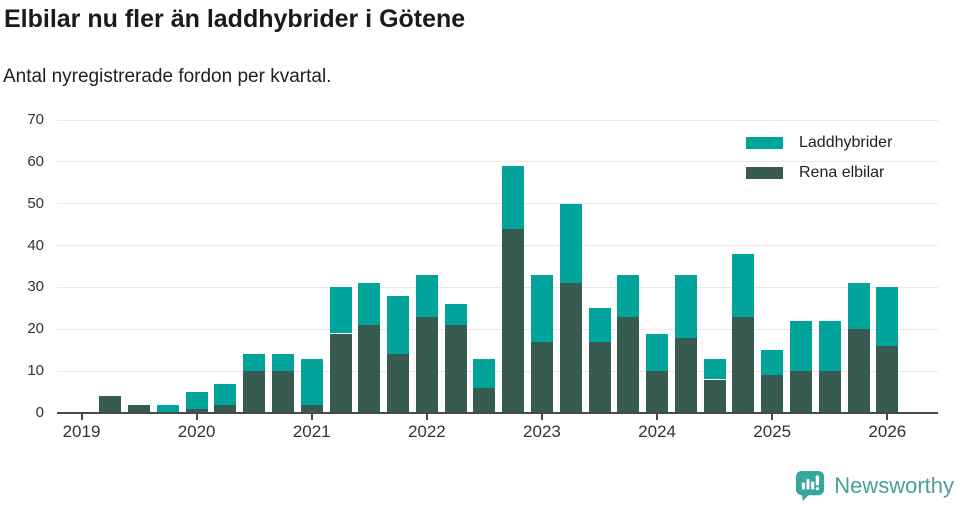 The image size is (960, 505). Describe the element at coordinates (35, 287) in the screenshot. I see `y-axis-label: 30` at that location.